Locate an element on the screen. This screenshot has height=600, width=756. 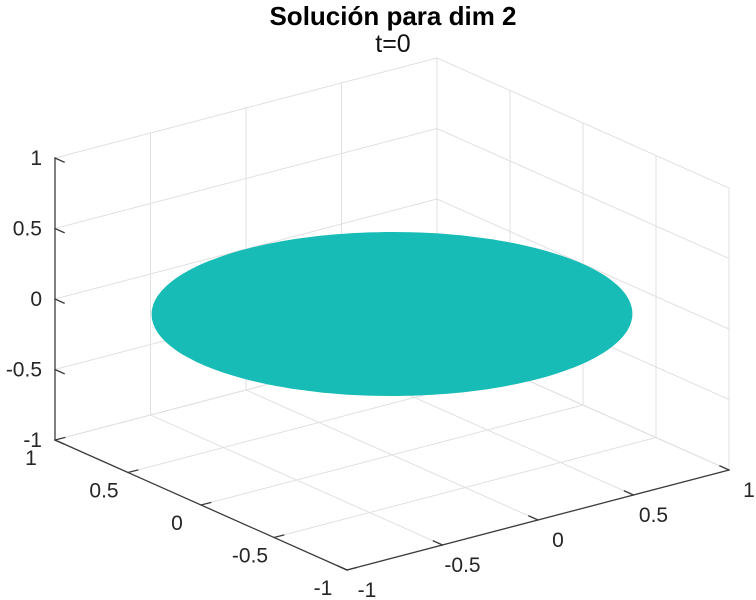
y-tick-label: -0.5 is located at coordinates (250, 556).